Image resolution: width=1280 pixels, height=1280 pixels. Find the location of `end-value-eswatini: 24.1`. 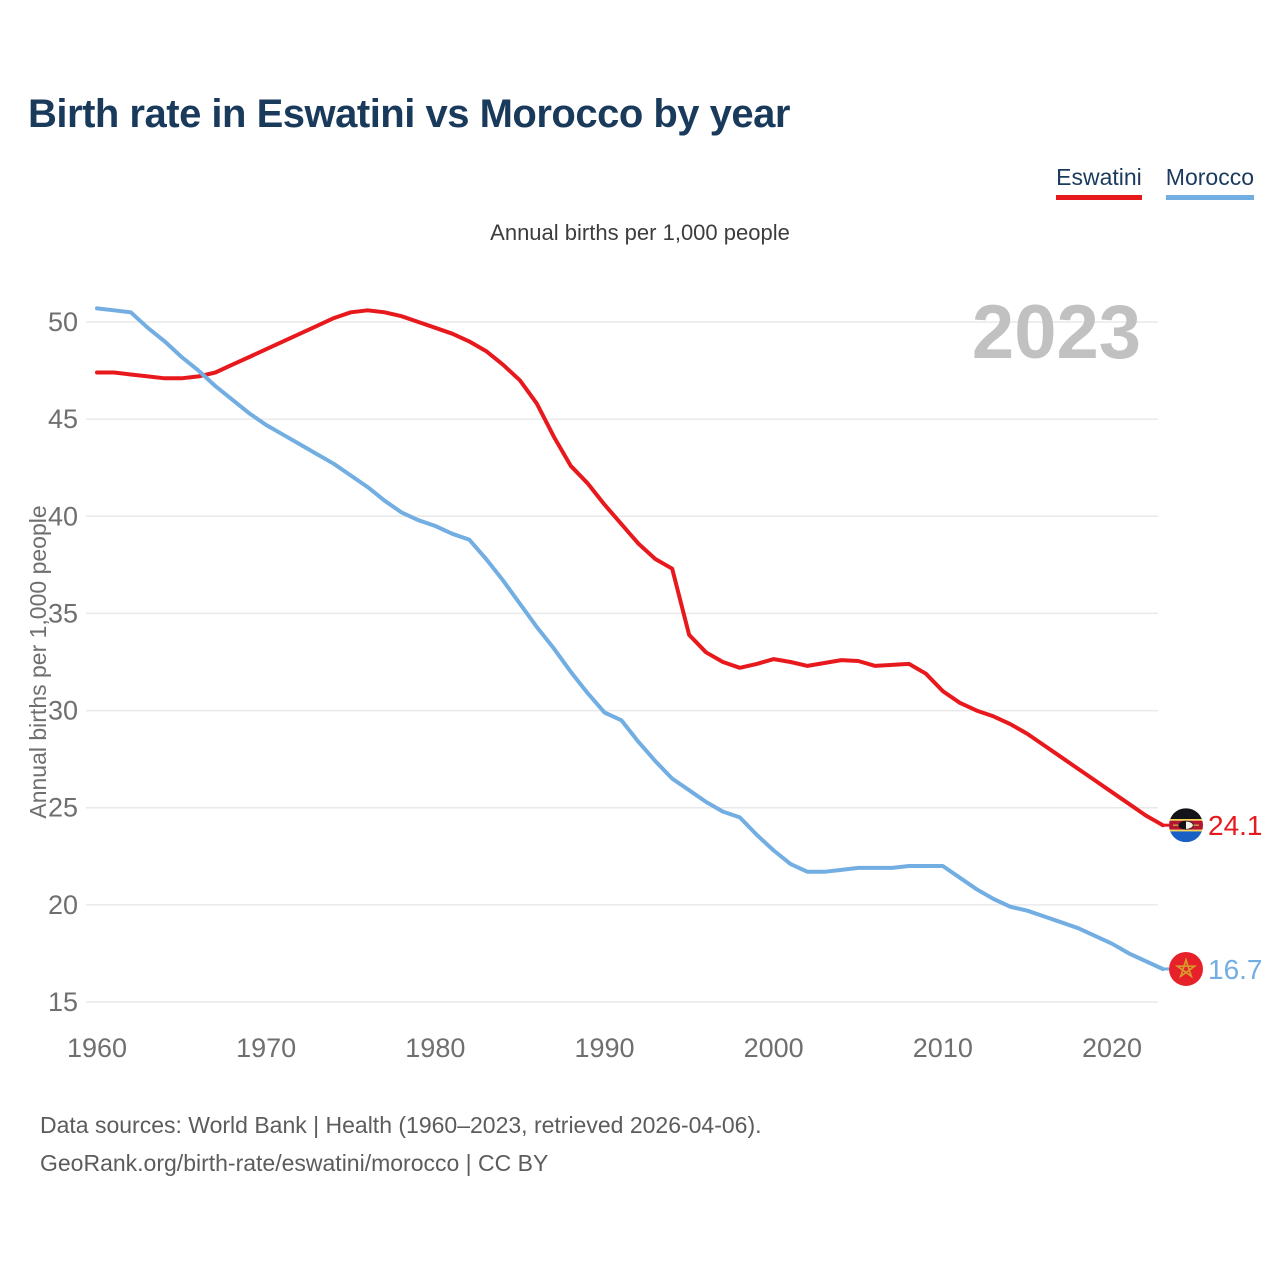

end-value-eswatini: 24.1 is located at coordinates (1235, 825).